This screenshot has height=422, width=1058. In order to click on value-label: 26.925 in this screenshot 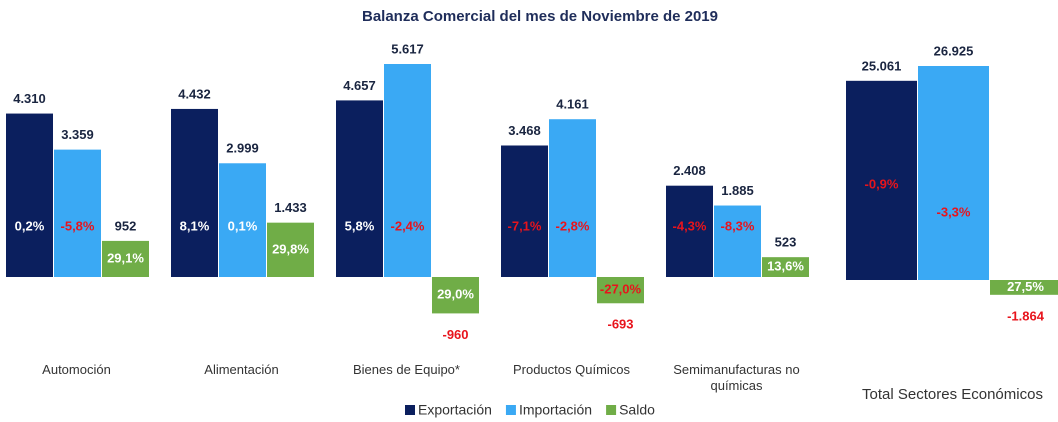, I will do `click(954, 50)`.